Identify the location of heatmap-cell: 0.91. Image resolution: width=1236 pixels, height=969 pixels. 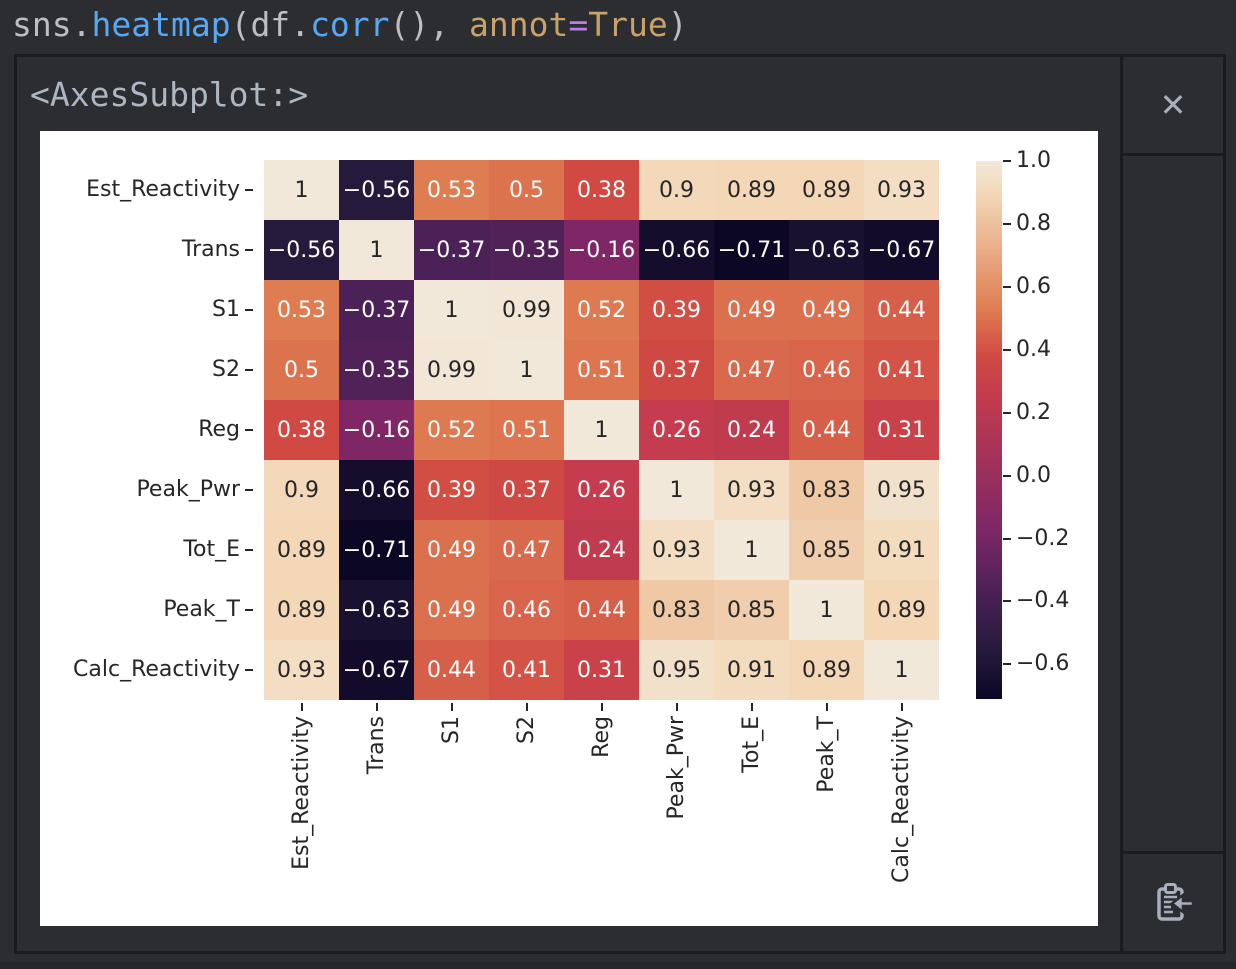
(751, 670).